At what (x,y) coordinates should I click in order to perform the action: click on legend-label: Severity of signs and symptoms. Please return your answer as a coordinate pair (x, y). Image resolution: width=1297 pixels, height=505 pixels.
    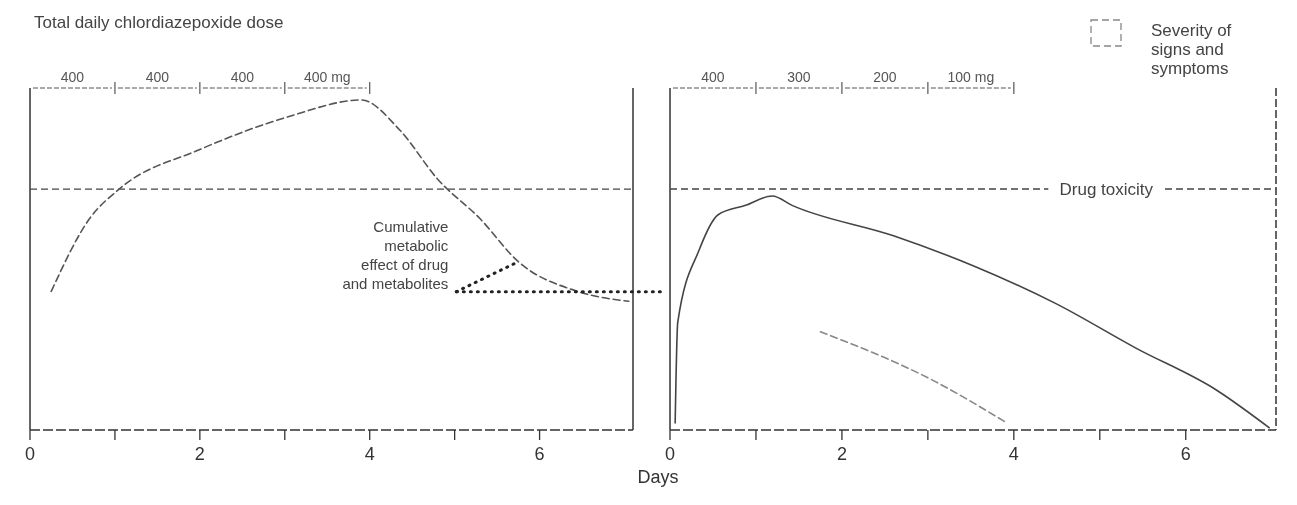
    Looking at the image, I should click on (1191, 49).